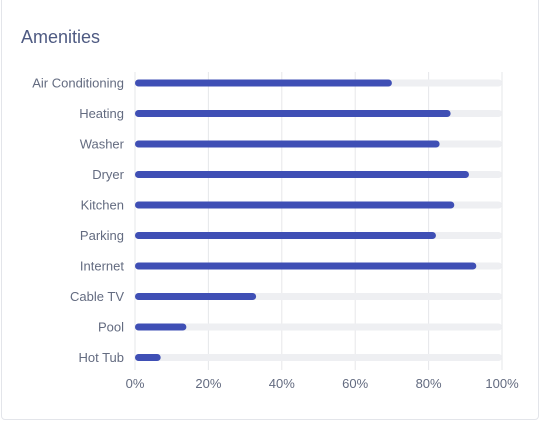 This screenshot has height=425, width=545. Describe the element at coordinates (102, 205) in the screenshot. I see `category-label: Kitchen` at that location.